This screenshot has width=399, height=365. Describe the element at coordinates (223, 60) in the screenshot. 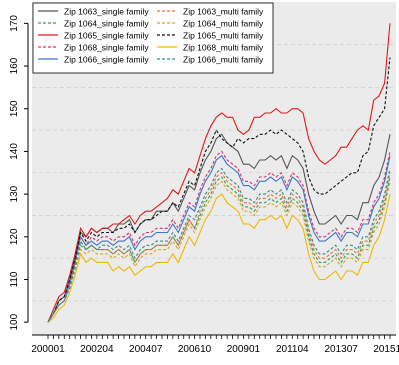

I see `legend-label: Zip 1066_multi family` at that location.